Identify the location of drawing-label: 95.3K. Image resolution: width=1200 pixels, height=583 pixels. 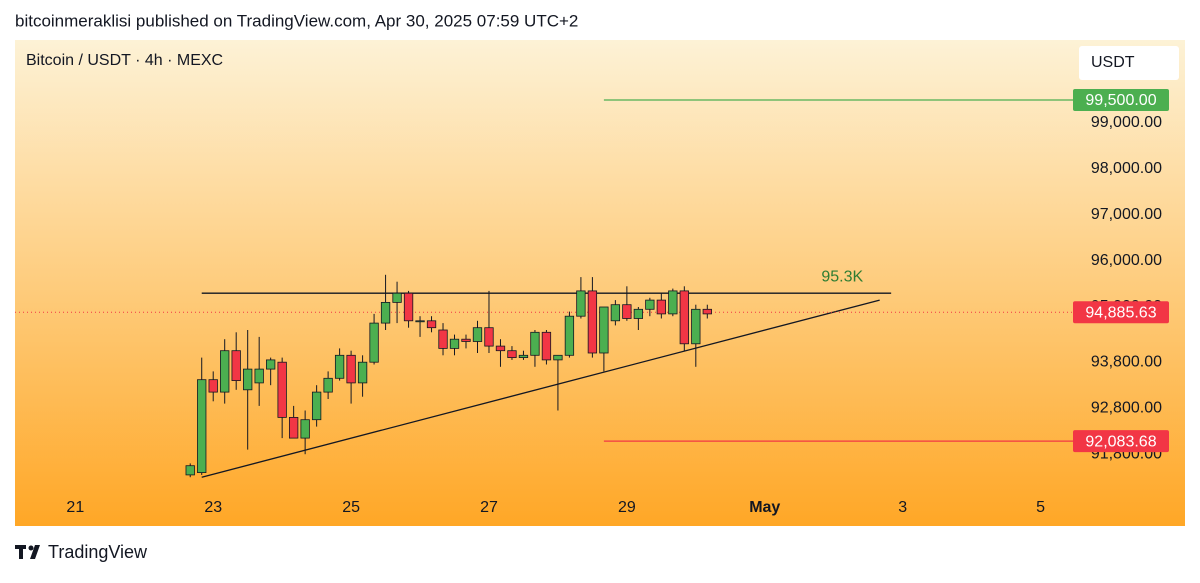
(842, 276).